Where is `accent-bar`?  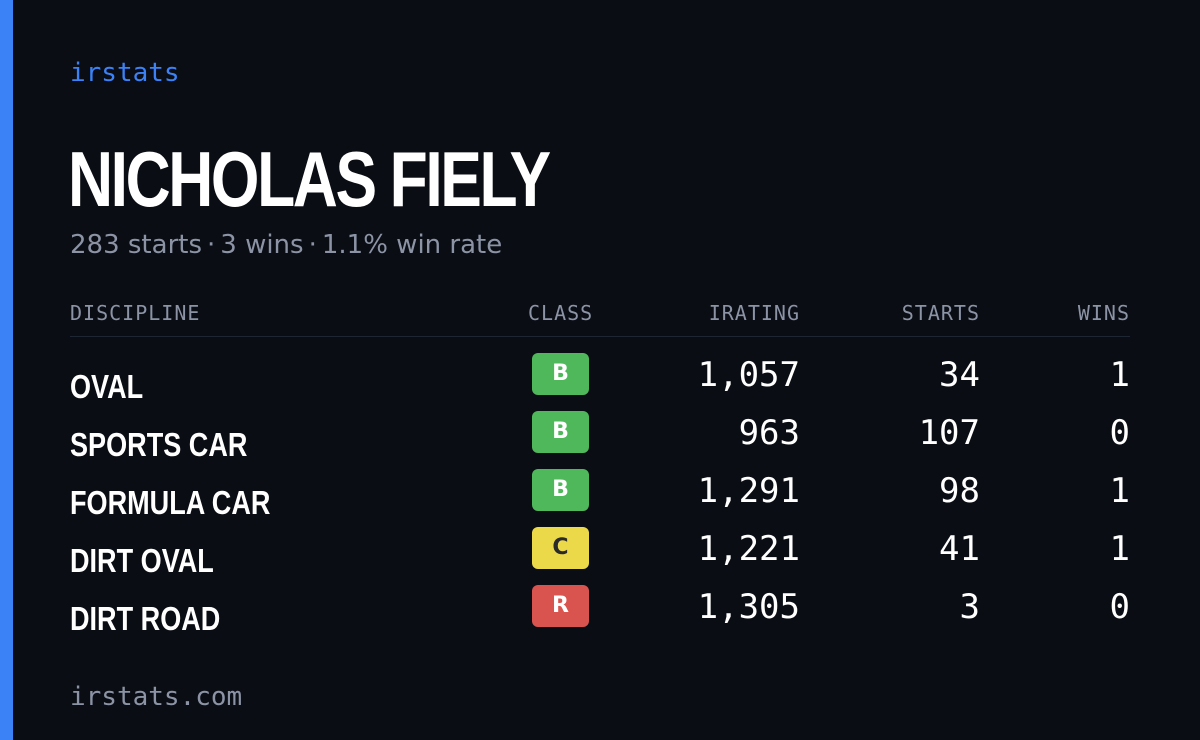
accent-bar is located at coordinates (6, 370).